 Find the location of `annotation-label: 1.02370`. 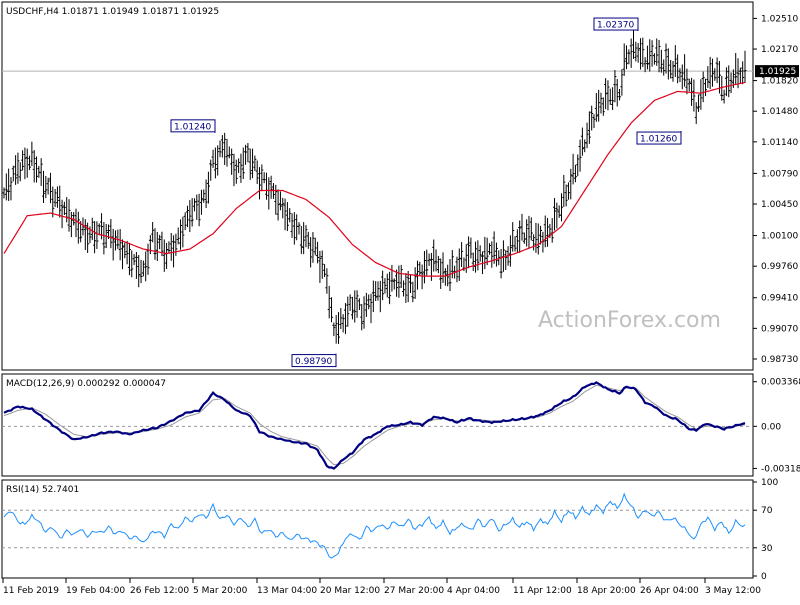

annotation-label: 1.02370 is located at coordinates (615, 26).